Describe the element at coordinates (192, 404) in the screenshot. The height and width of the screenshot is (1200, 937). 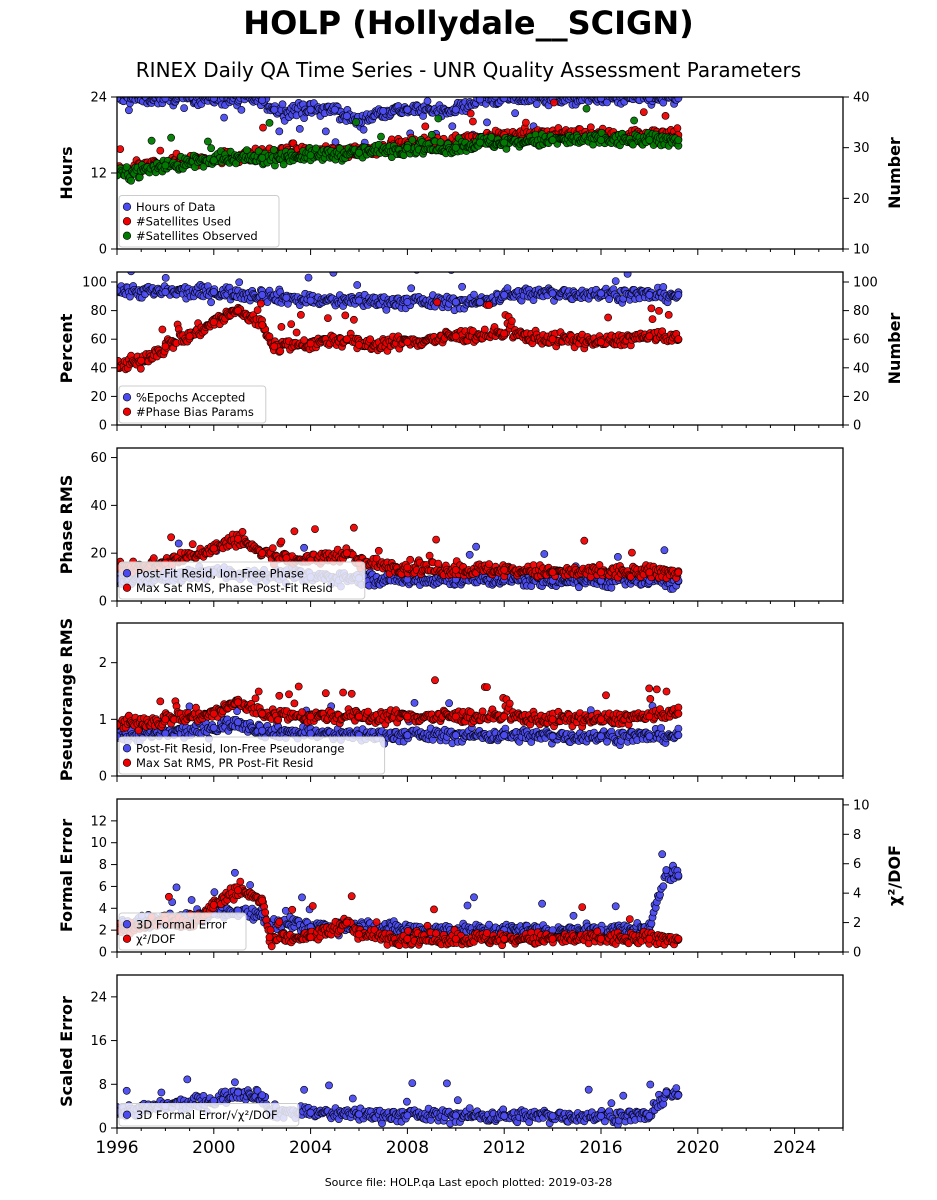
I see `legend: %Epochs Accepted#Phase Bias Params` at that location.